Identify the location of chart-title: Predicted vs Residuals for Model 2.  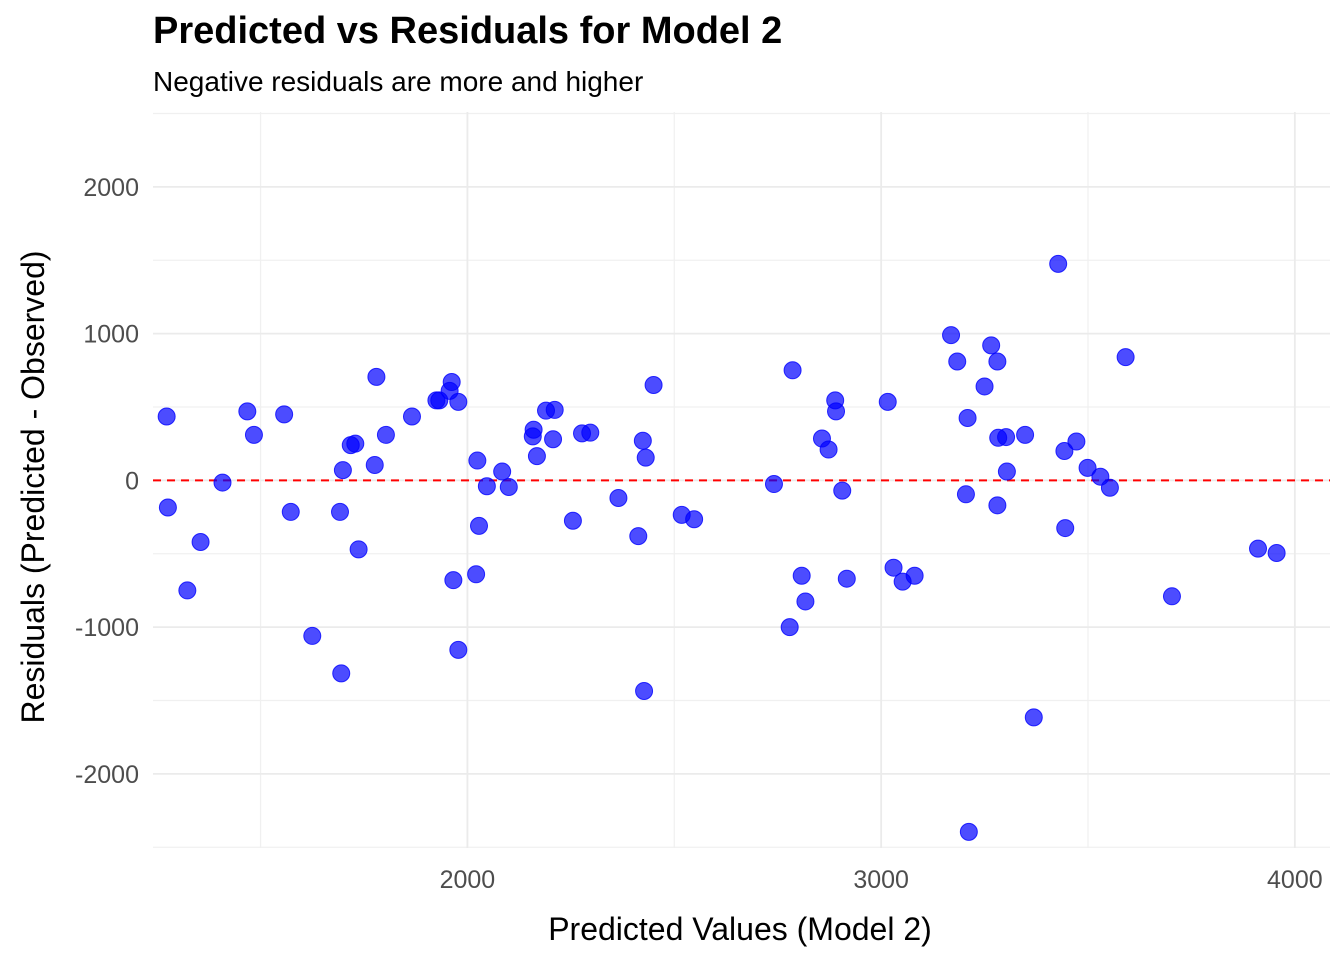
(468, 31).